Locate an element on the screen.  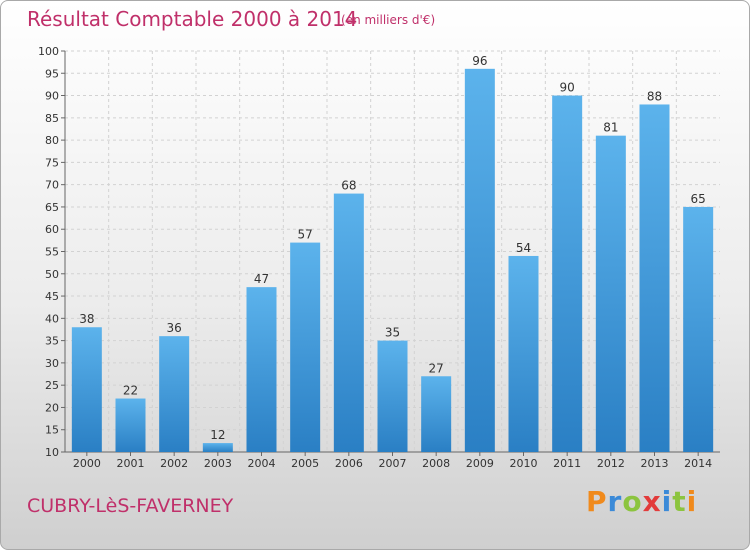
x-tick-label-2010: 2010 is located at coordinates (524, 463).